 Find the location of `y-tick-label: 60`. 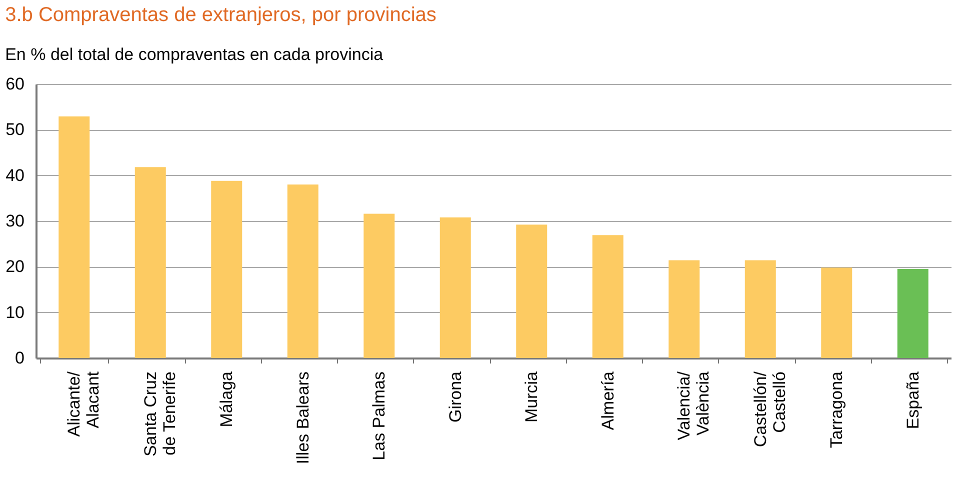

y-tick-label: 60 is located at coordinates (15, 84).